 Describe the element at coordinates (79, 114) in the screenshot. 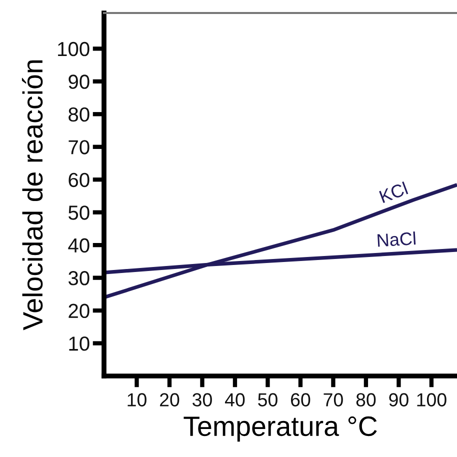

I see `y-tick-label: 80` at that location.